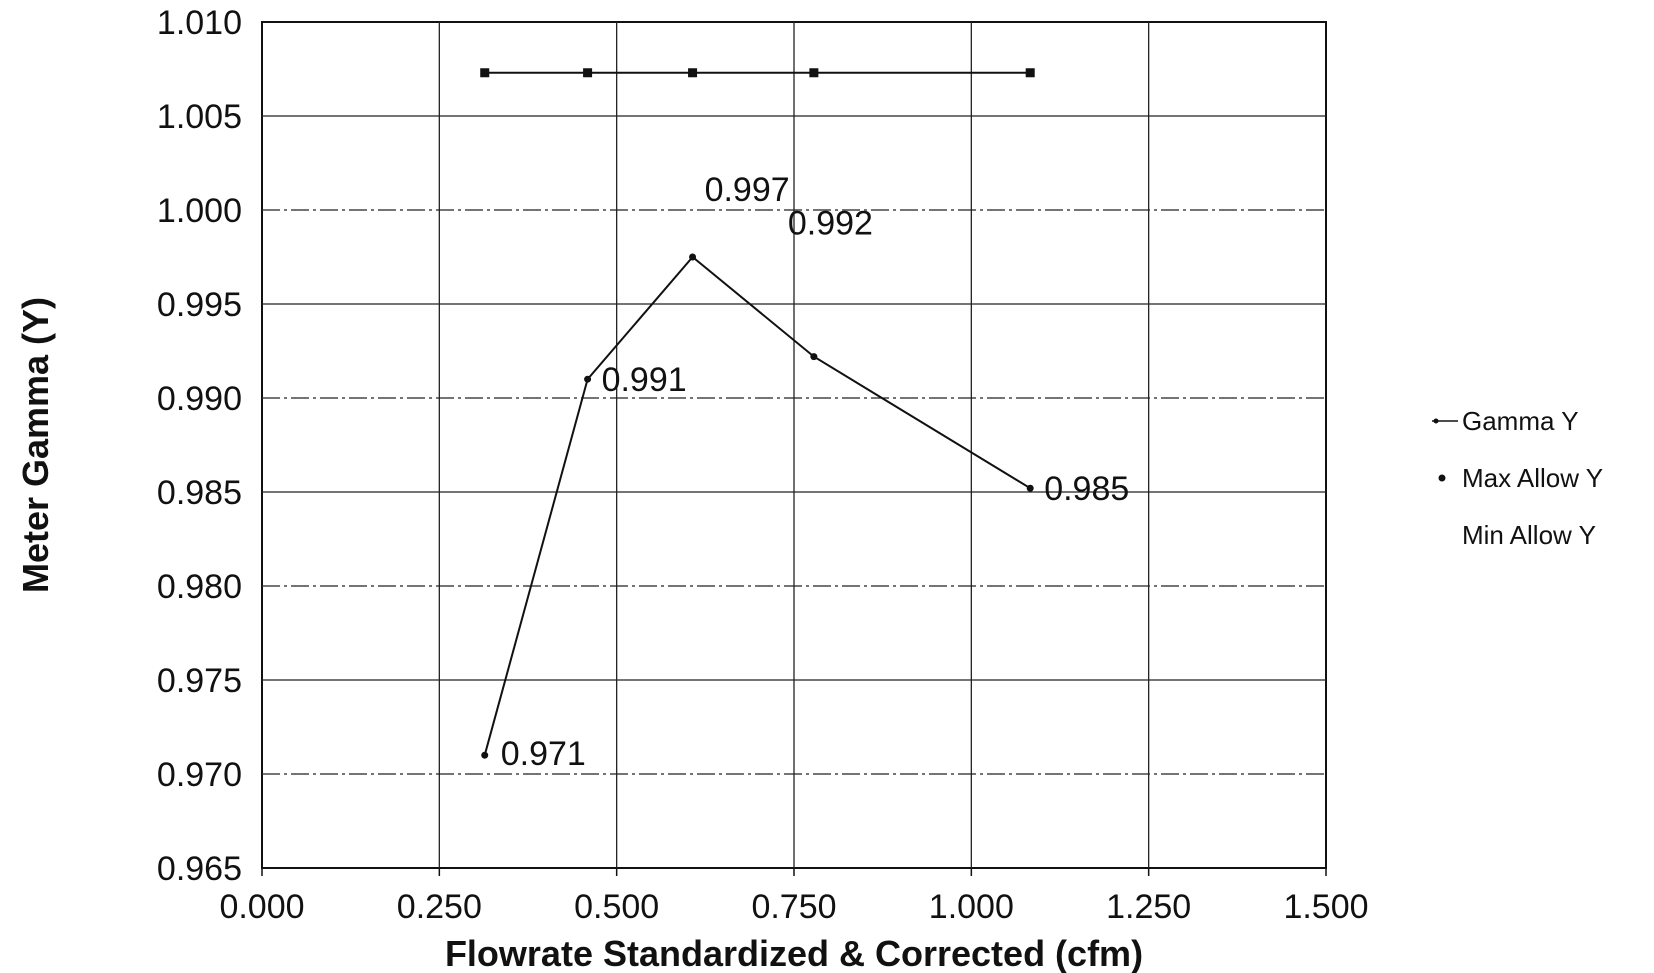 The height and width of the screenshot is (973, 1654). What do you see at coordinates (543, 754) in the screenshot?
I see `gamma-y-label-0: 0.971` at bounding box center [543, 754].